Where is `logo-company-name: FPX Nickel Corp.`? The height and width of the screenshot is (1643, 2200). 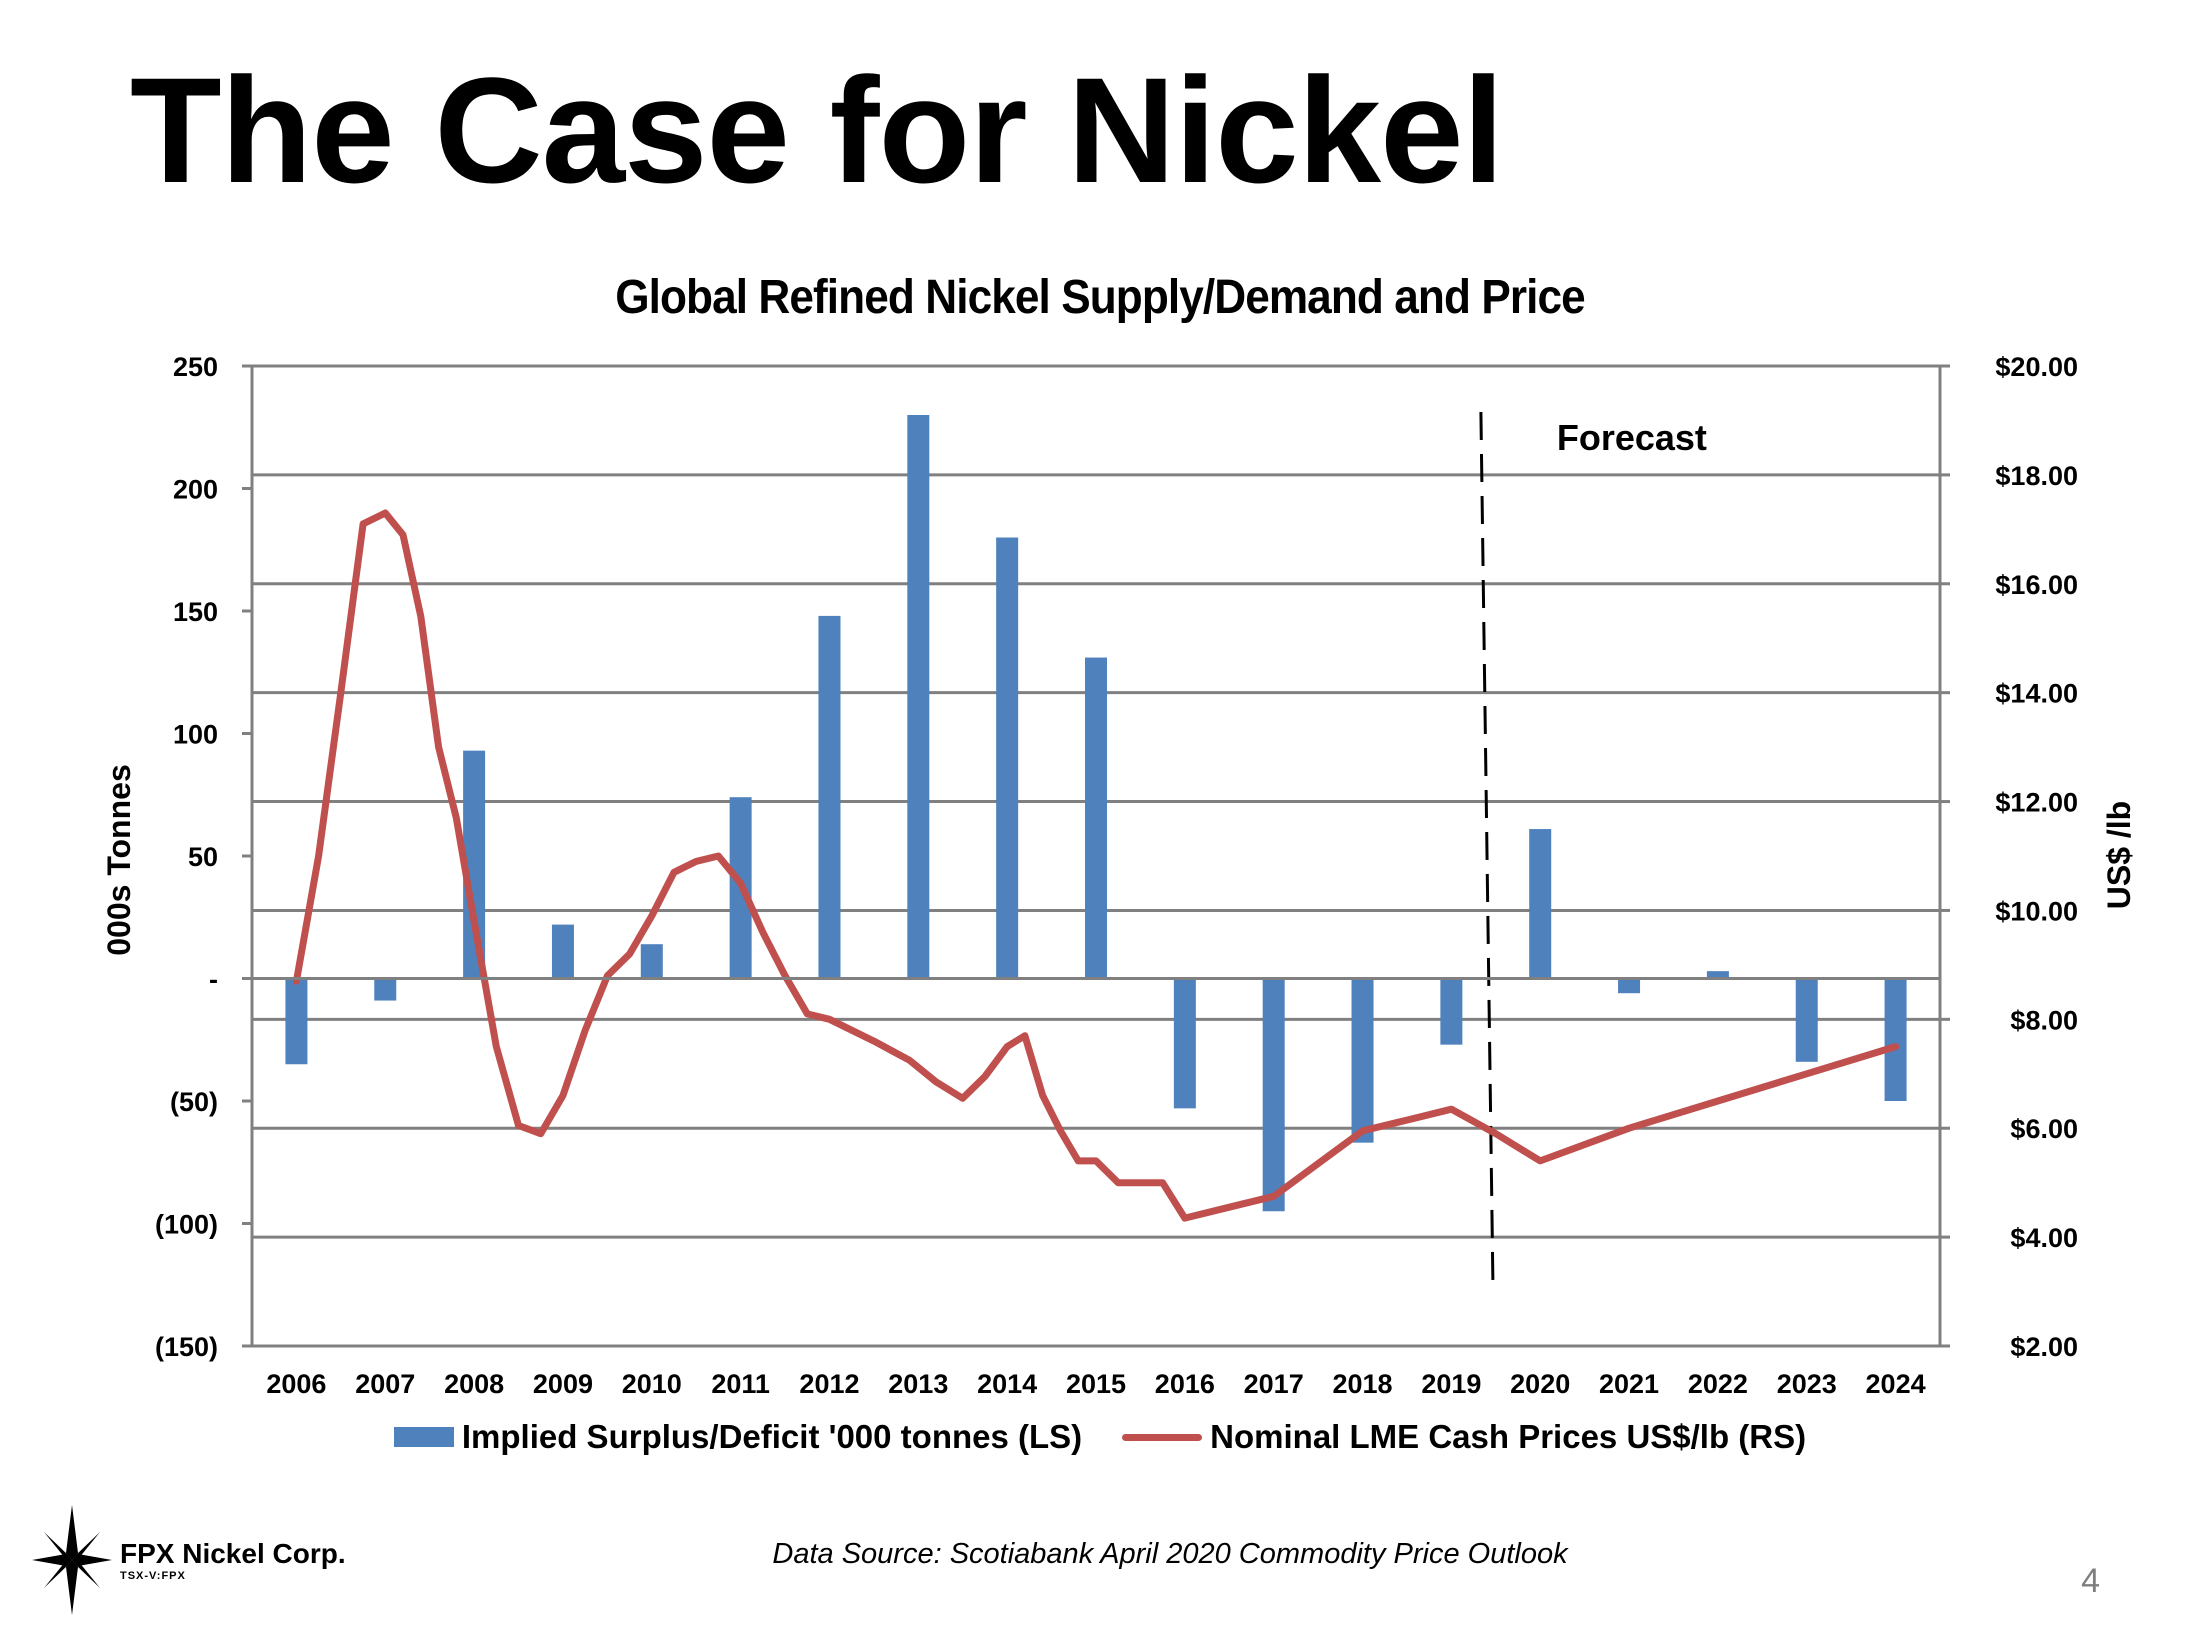
logo-company-name: FPX Nickel Corp. is located at coordinates (233, 1553).